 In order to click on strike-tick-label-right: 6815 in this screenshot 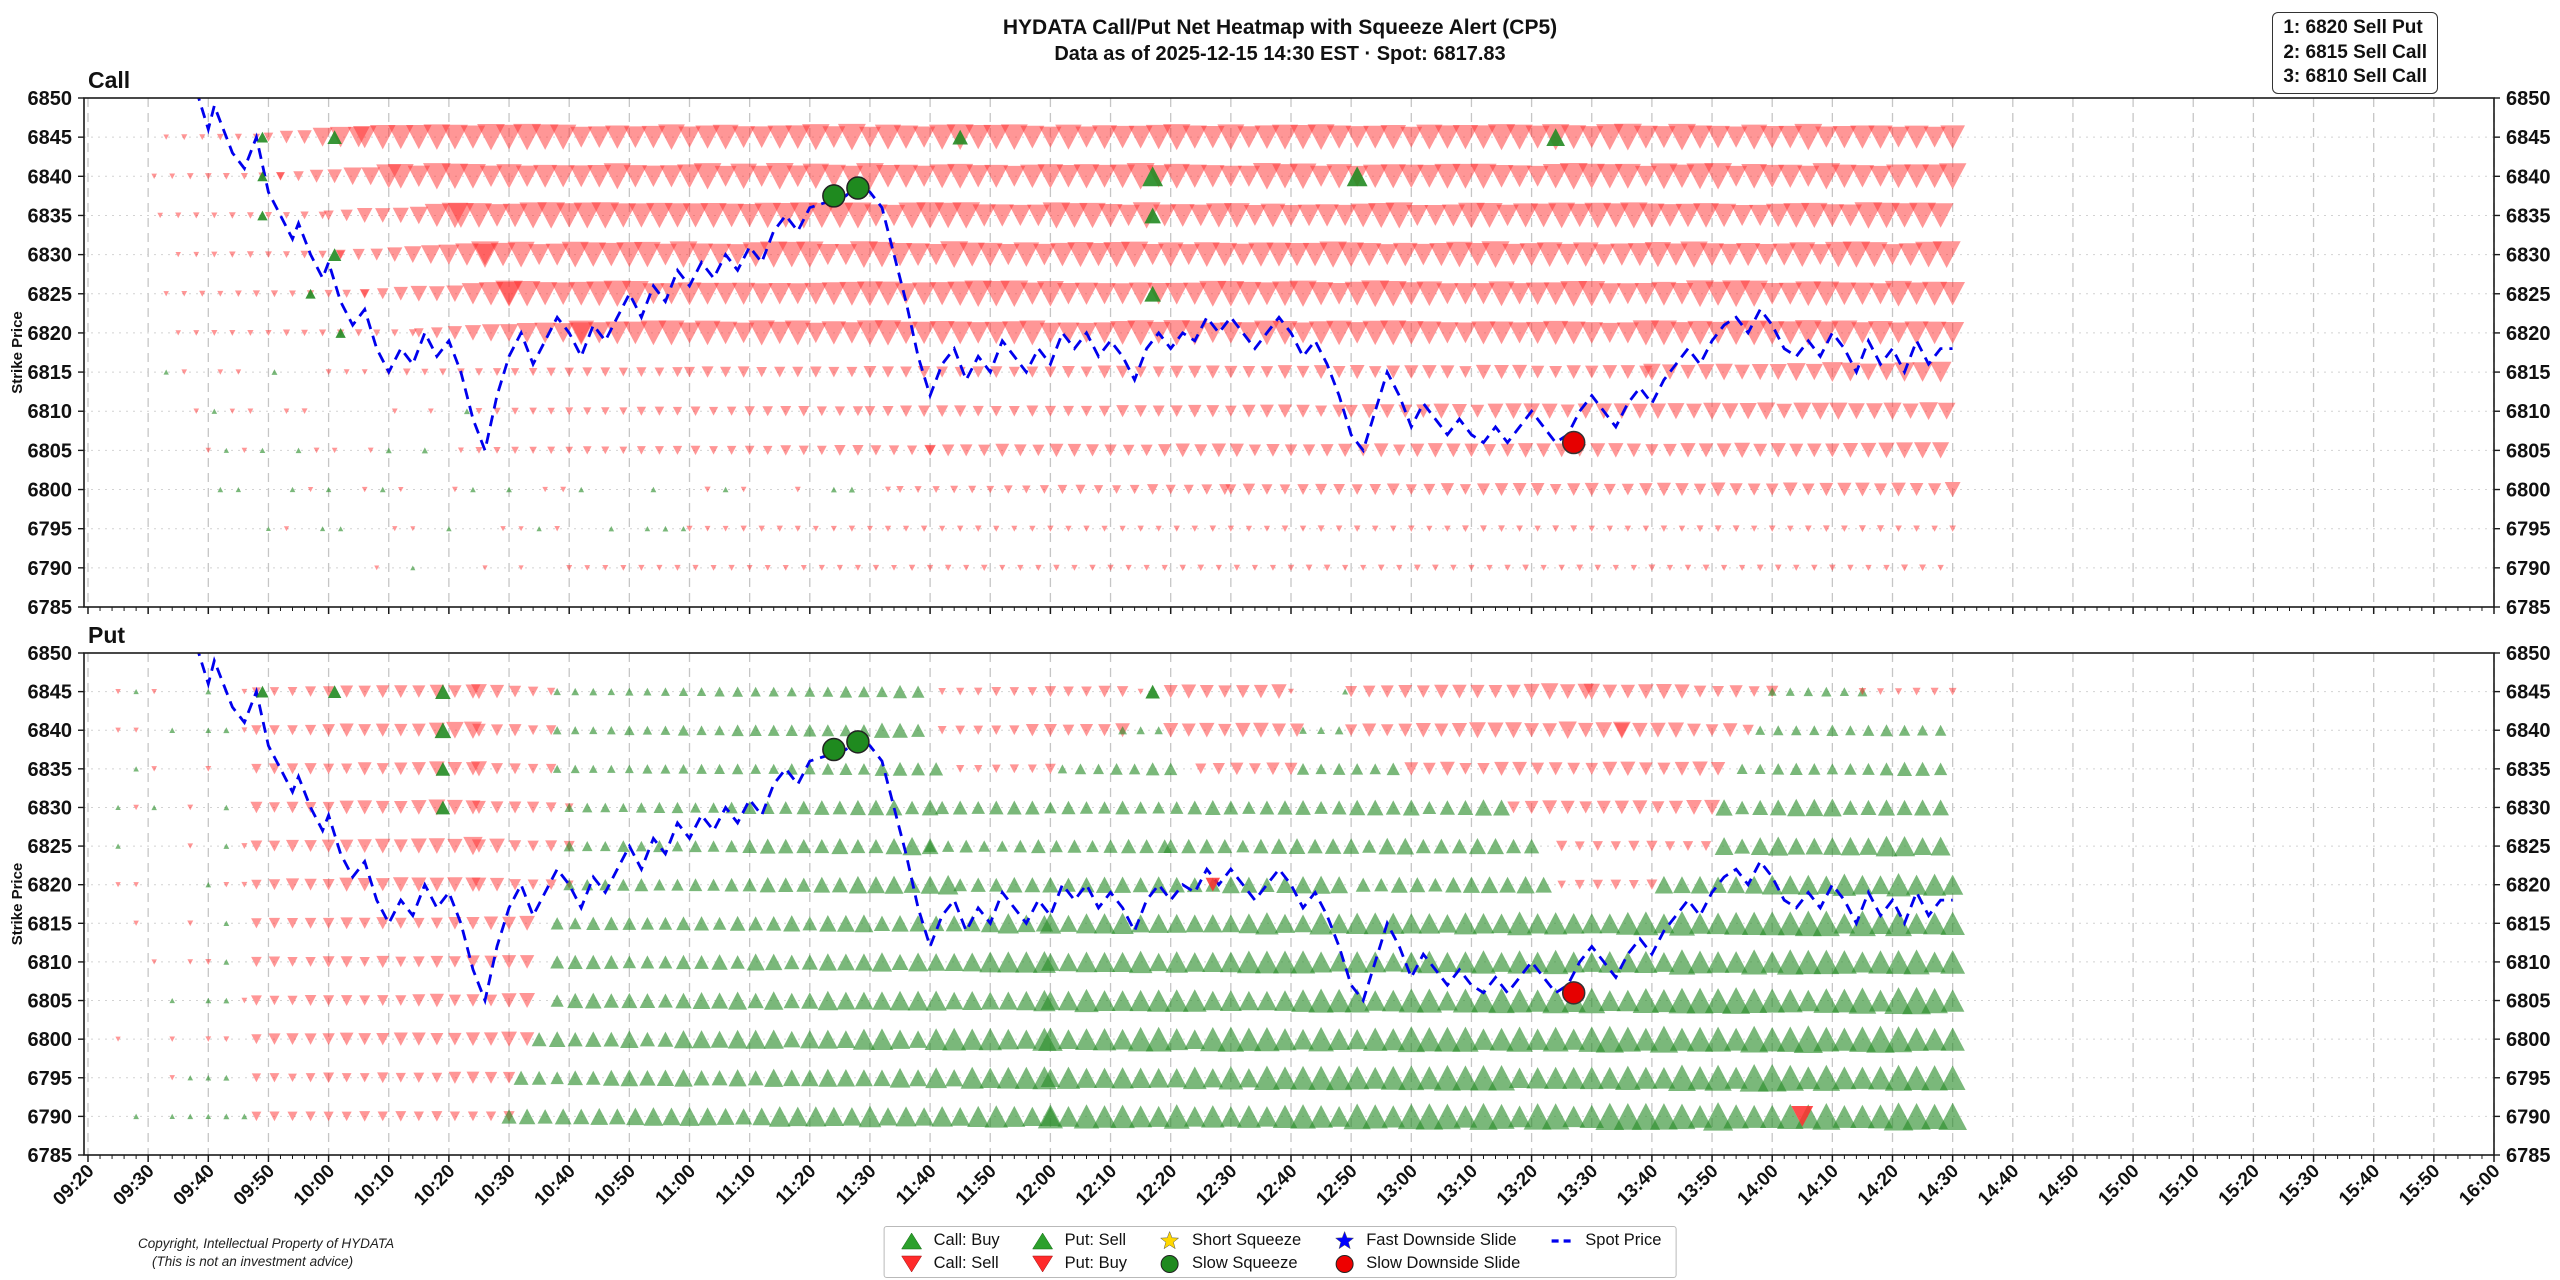, I will do `click(2528, 373)`.